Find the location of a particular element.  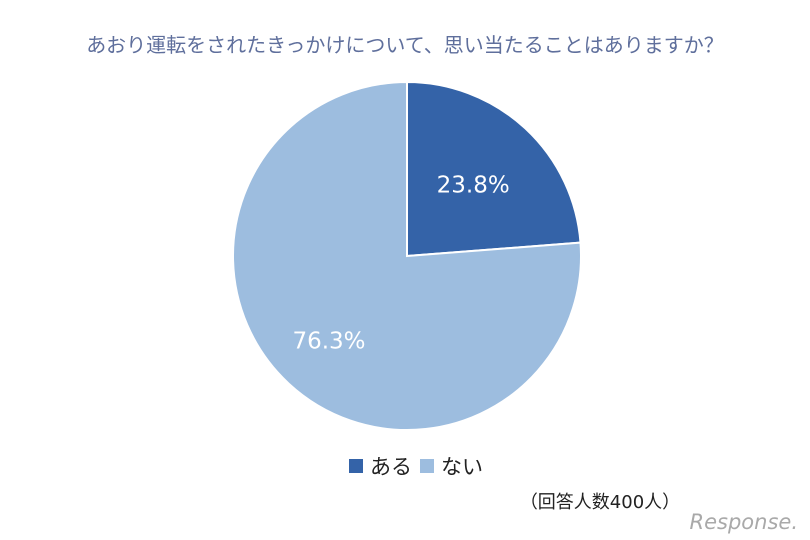

legend-label-nai: ない is located at coordinates (462, 467).